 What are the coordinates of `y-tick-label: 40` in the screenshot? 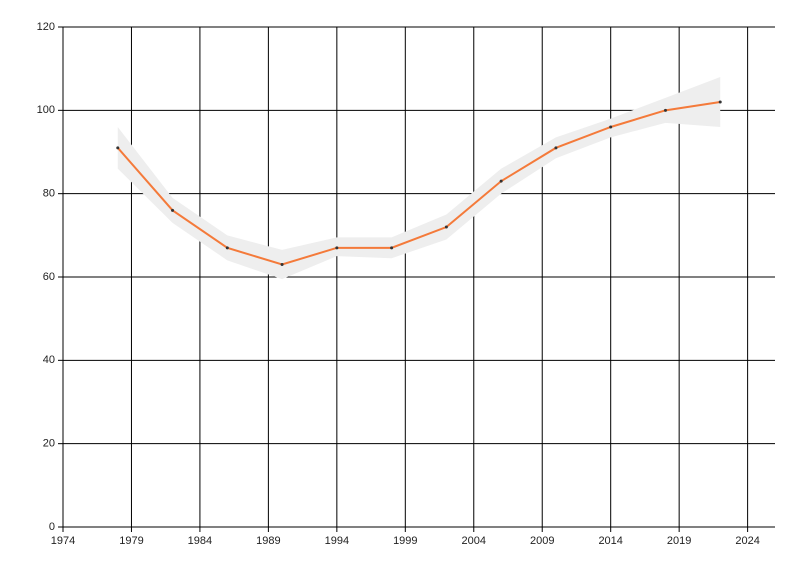 It's located at (49, 360).